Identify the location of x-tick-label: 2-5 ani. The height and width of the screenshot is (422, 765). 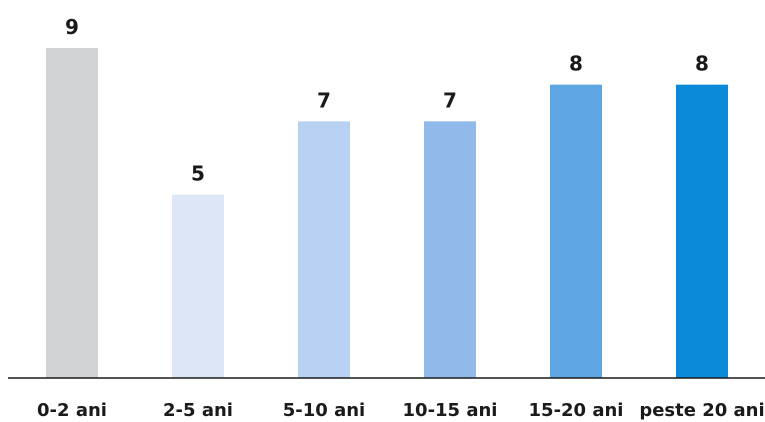
(198, 410).